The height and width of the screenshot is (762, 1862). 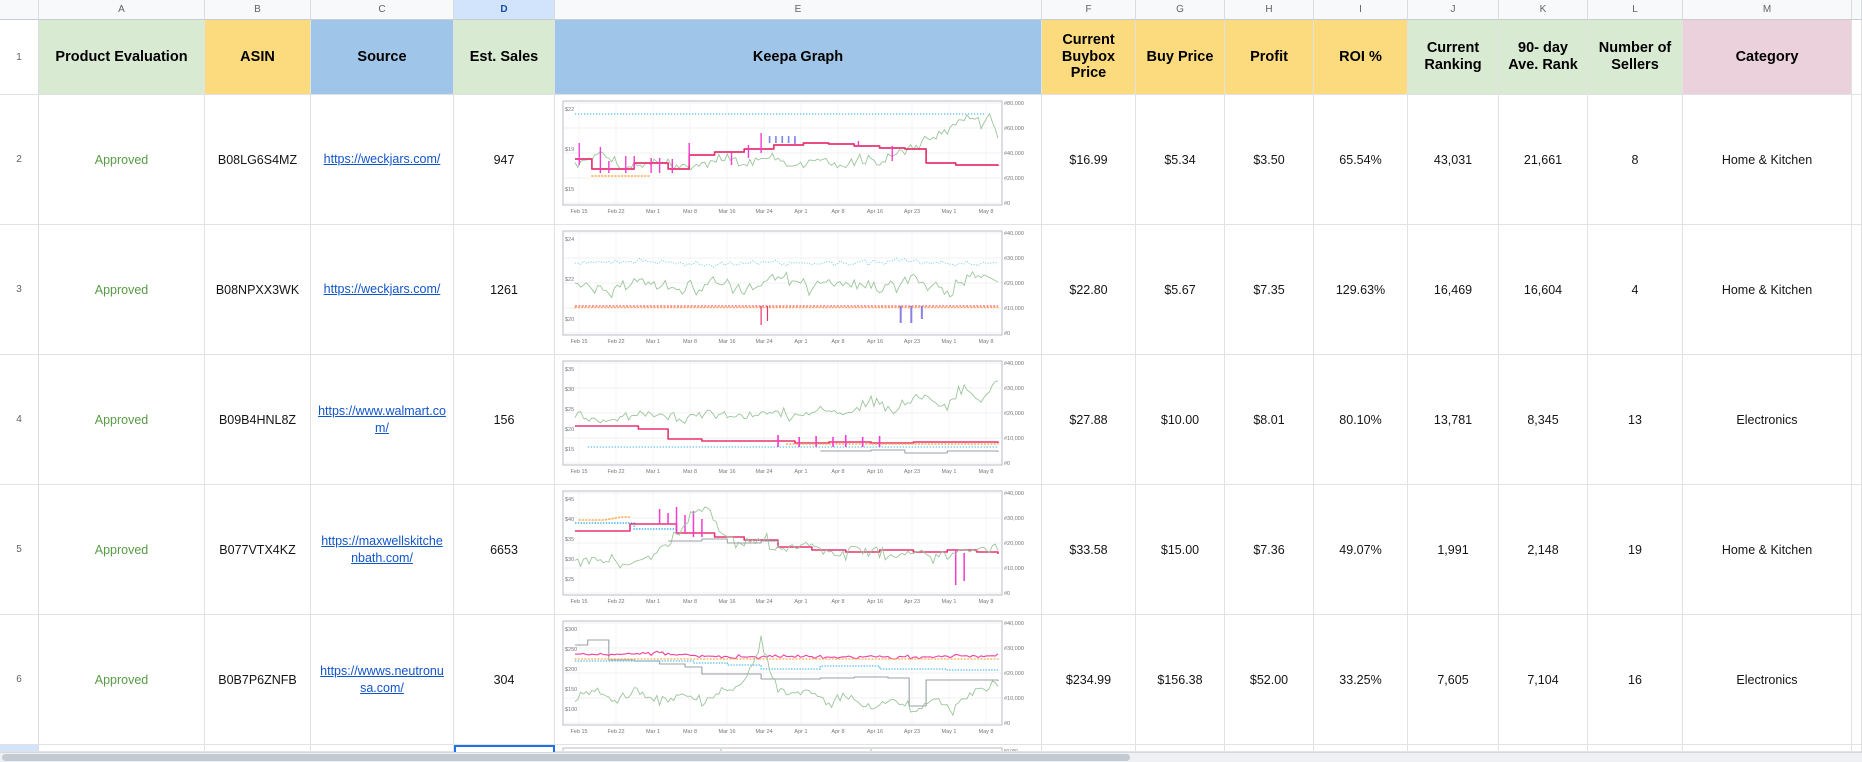 What do you see at coordinates (19, 420) in the screenshot?
I see `row-header-4: 4` at bounding box center [19, 420].